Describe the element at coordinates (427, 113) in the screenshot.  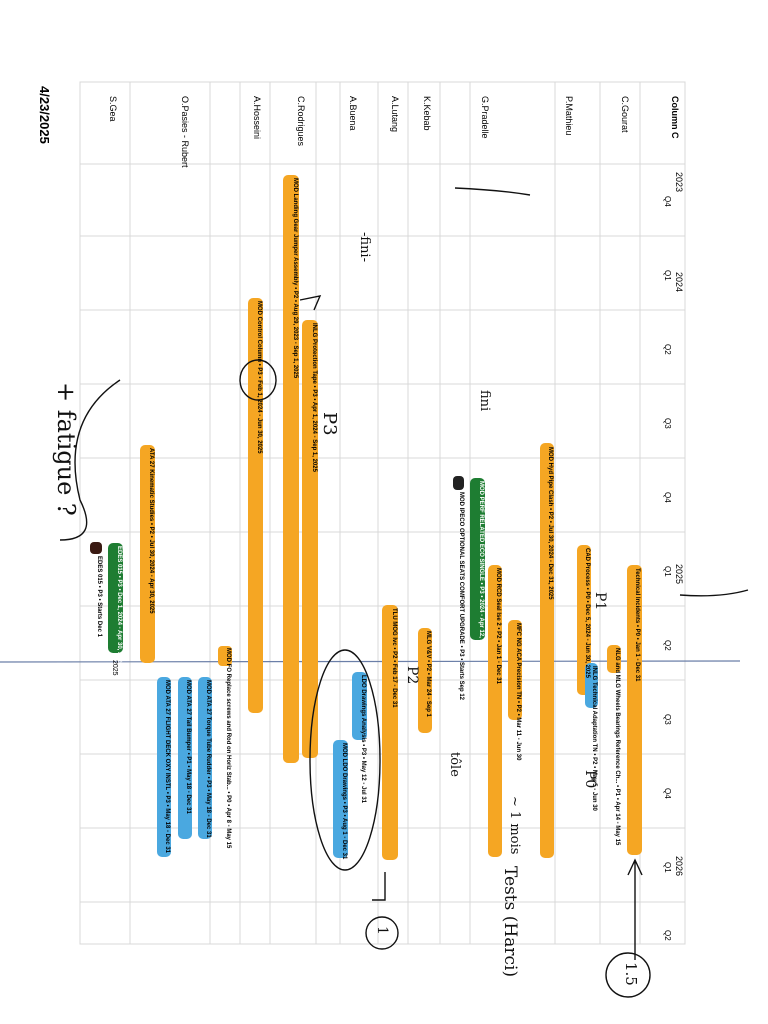
I see `row-name: K.Kebab` at that location.